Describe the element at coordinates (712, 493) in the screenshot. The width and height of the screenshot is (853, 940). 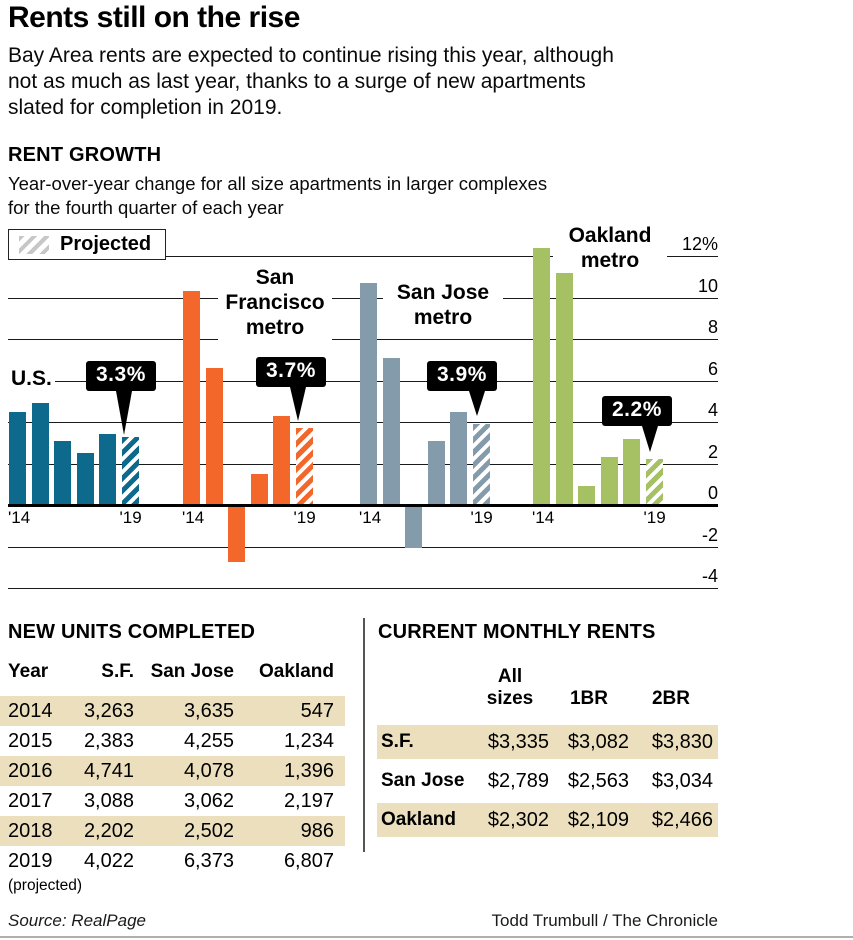
I see `y-axis-label-0: 0` at that location.